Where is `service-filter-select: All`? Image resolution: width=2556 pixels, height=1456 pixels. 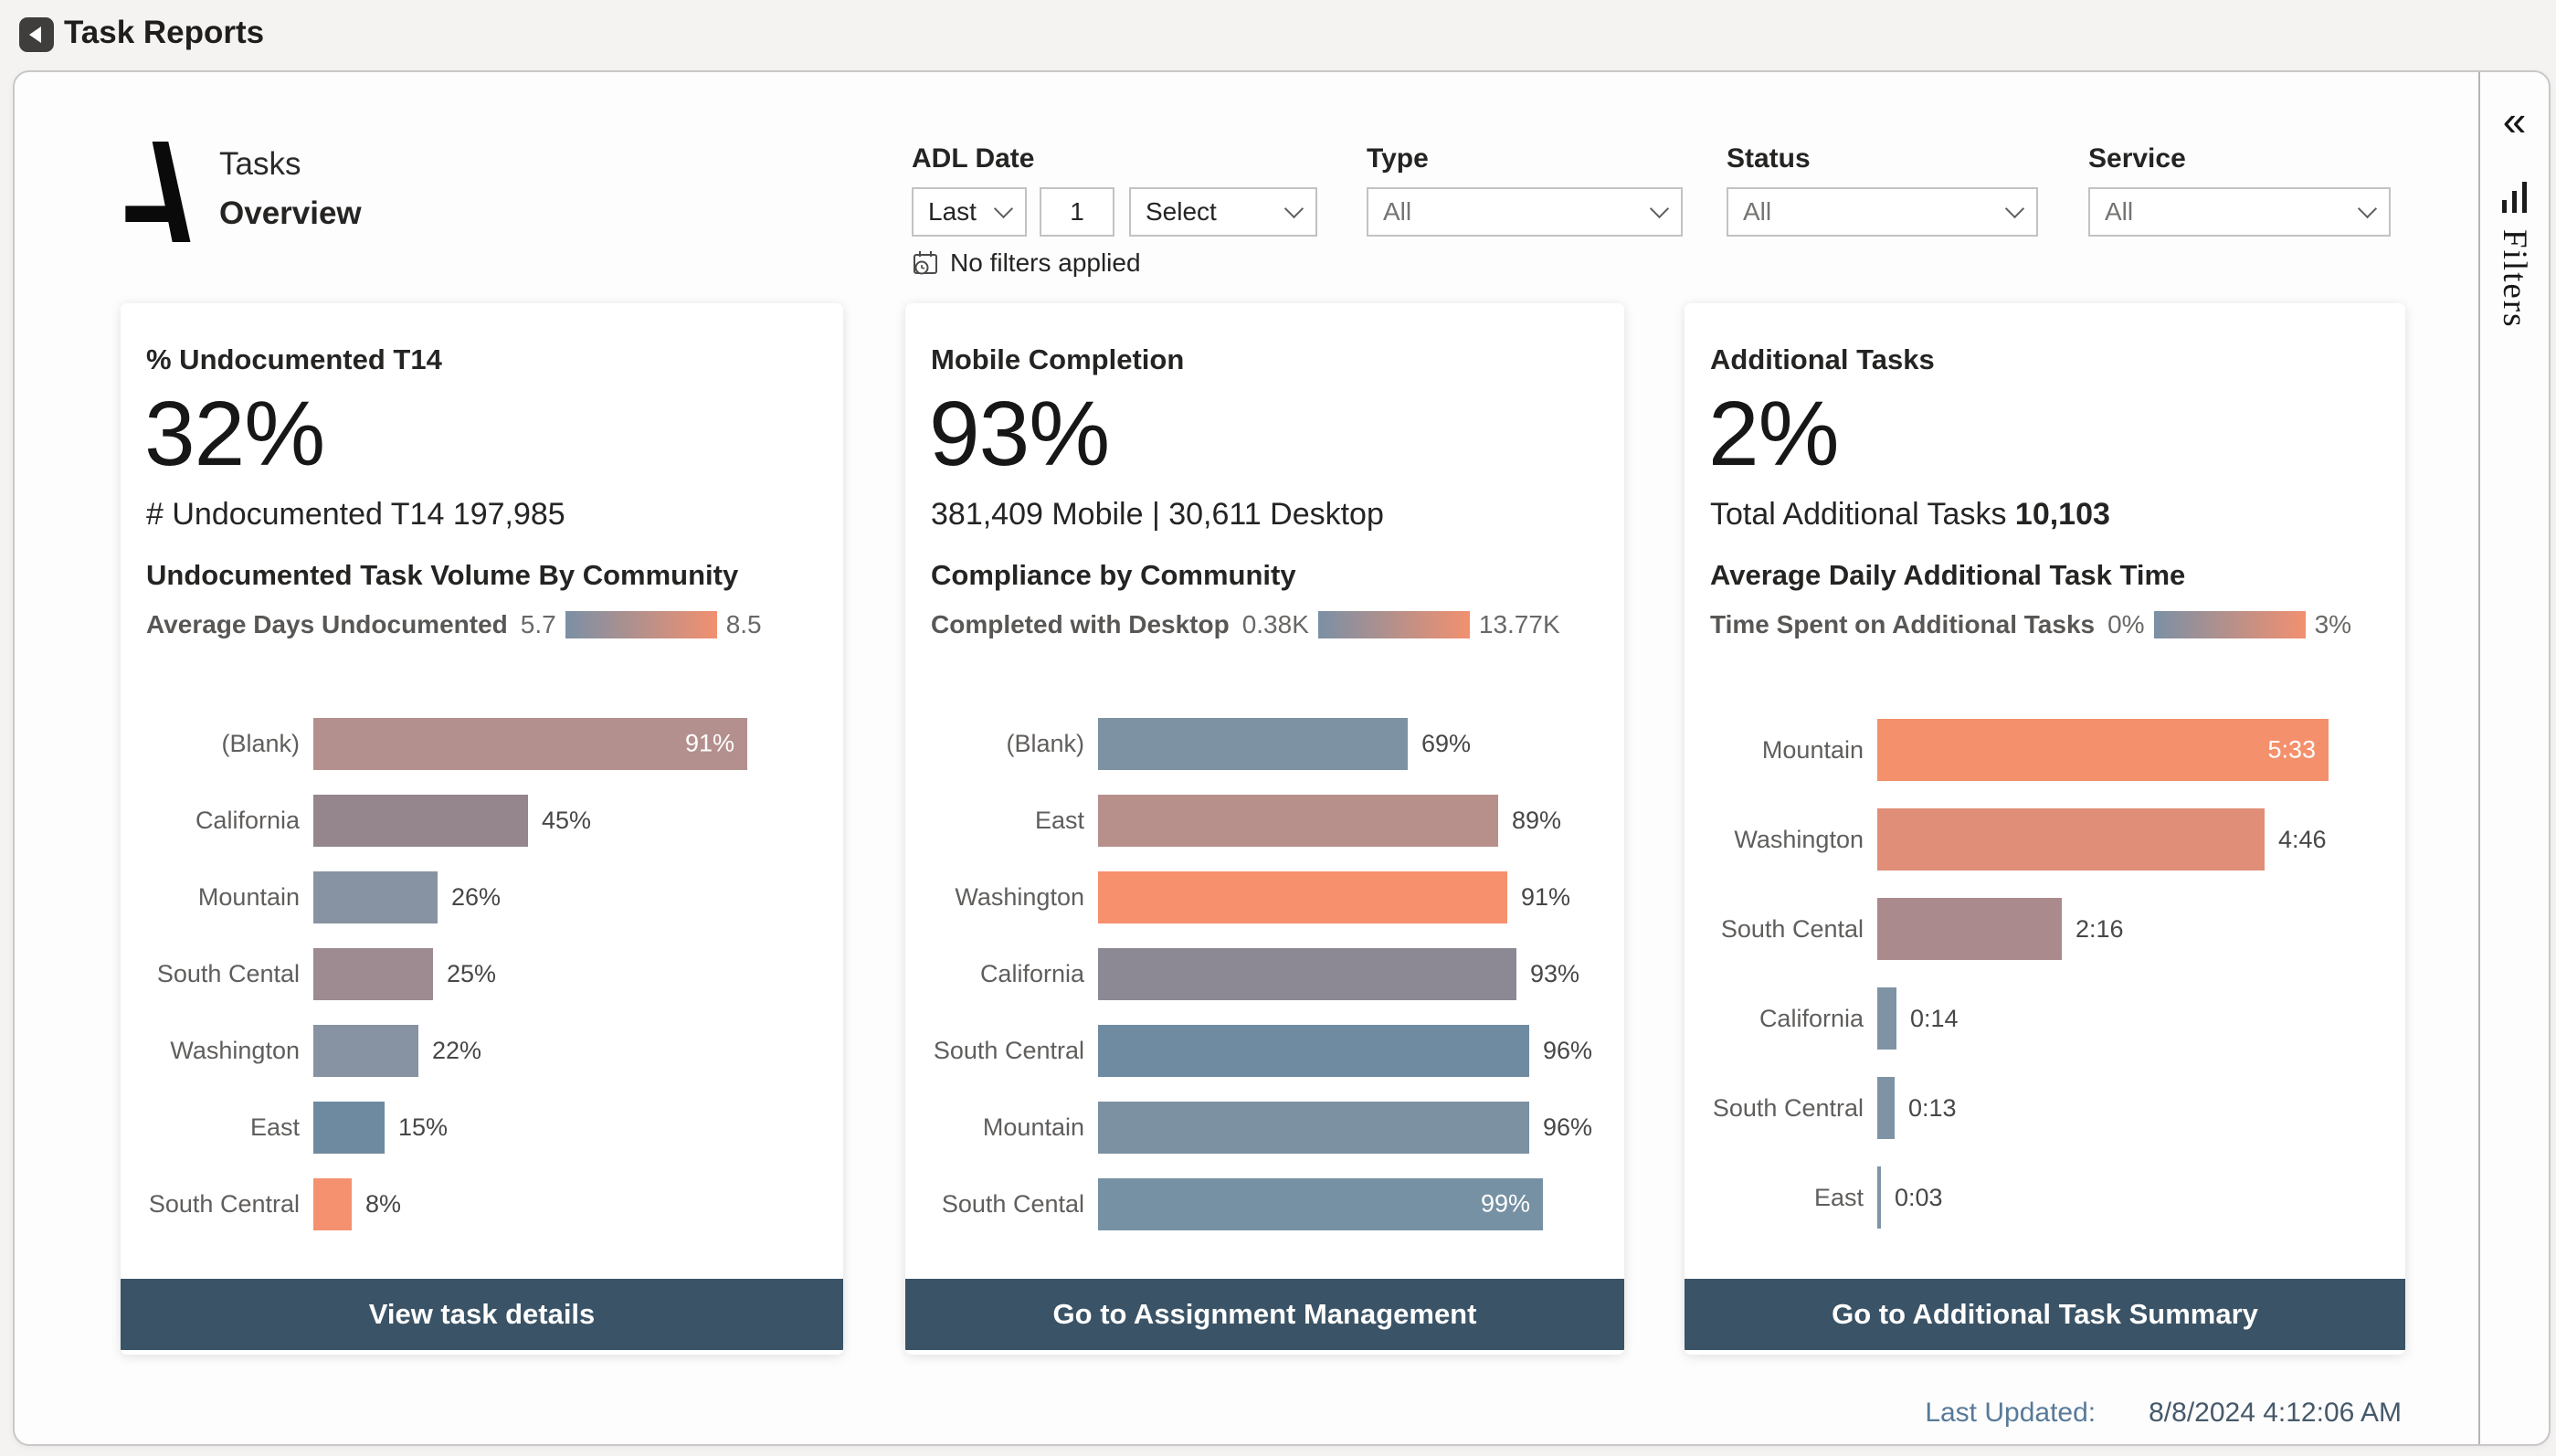 service-filter-select: All is located at coordinates (2239, 212).